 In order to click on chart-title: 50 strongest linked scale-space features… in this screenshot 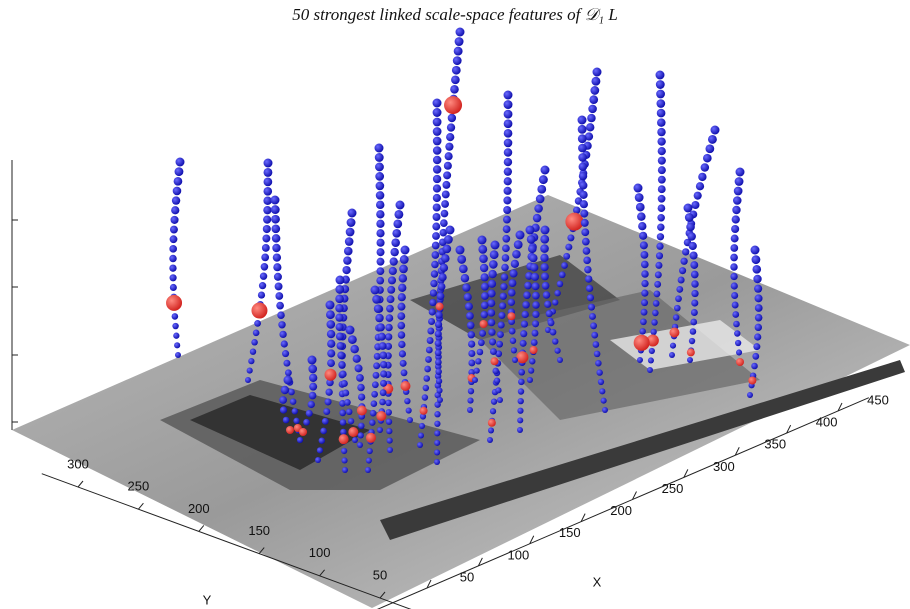, I will do `click(455, 14)`.